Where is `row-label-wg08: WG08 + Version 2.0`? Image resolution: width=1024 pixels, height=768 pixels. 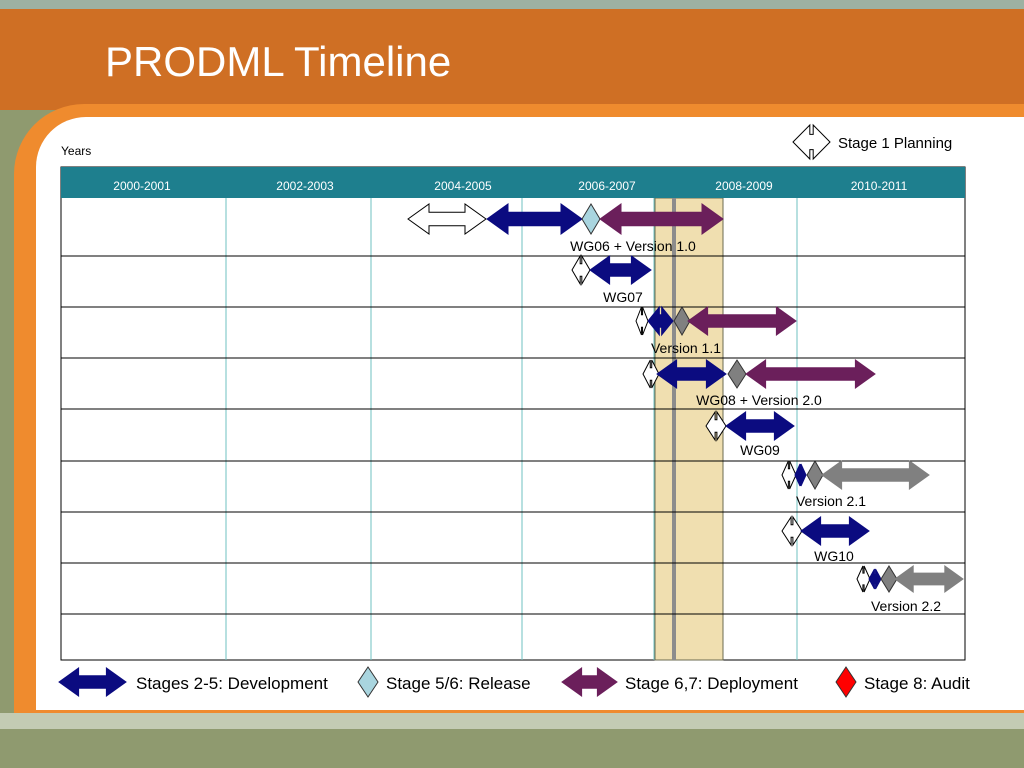
row-label-wg08: WG08 + Version 2.0 is located at coordinates (759, 400).